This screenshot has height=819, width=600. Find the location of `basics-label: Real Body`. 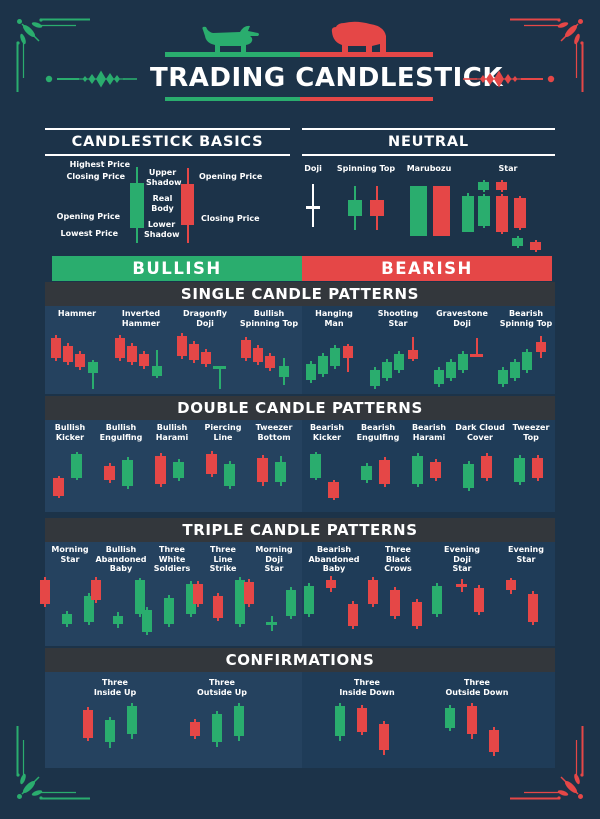

basics-label: Real Body is located at coordinates (162, 203).